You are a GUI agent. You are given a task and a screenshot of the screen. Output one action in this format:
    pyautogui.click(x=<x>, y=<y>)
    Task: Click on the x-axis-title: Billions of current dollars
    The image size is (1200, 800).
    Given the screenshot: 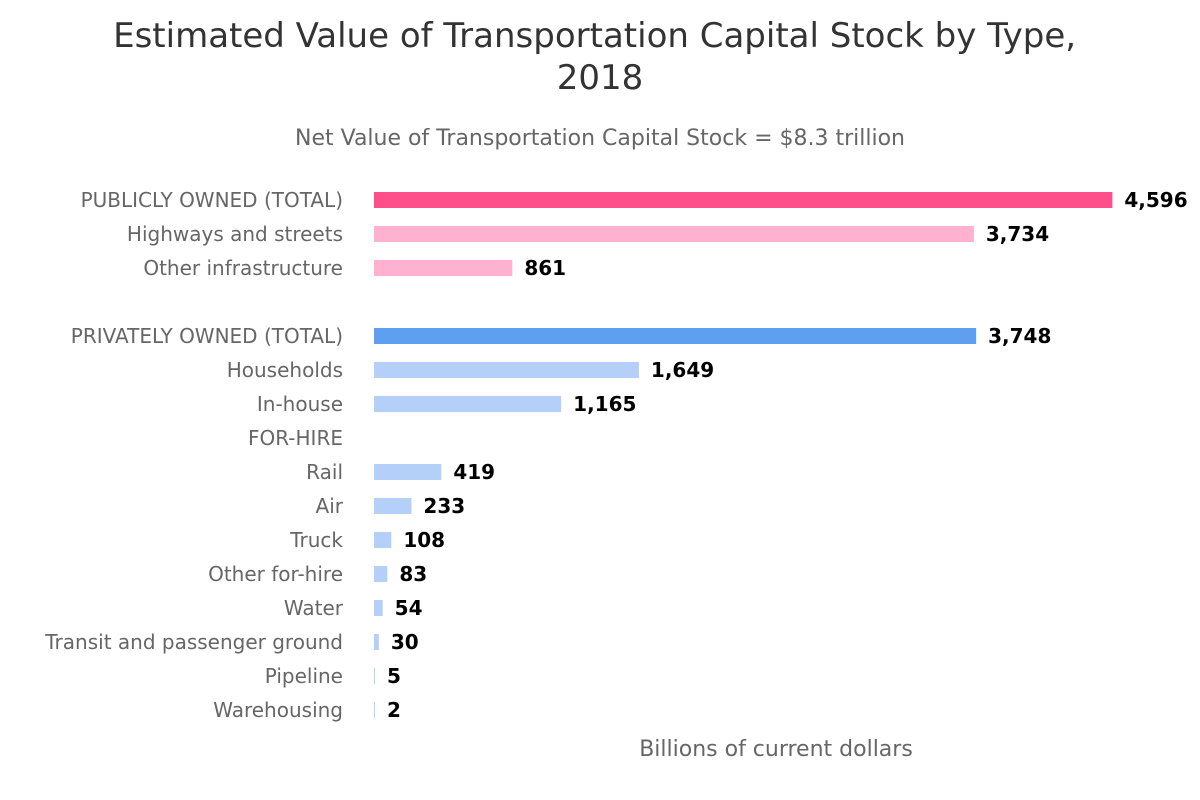 What is the action you would take?
    pyautogui.click(x=776, y=749)
    